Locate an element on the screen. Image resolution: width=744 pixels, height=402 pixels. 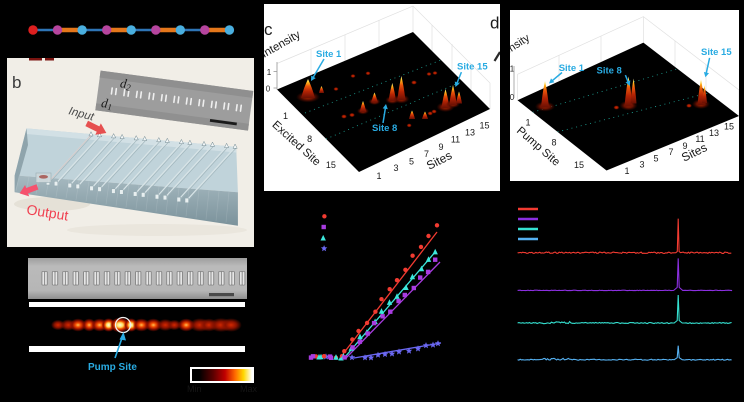
svg-text: c is located at coordinates (268, 29).